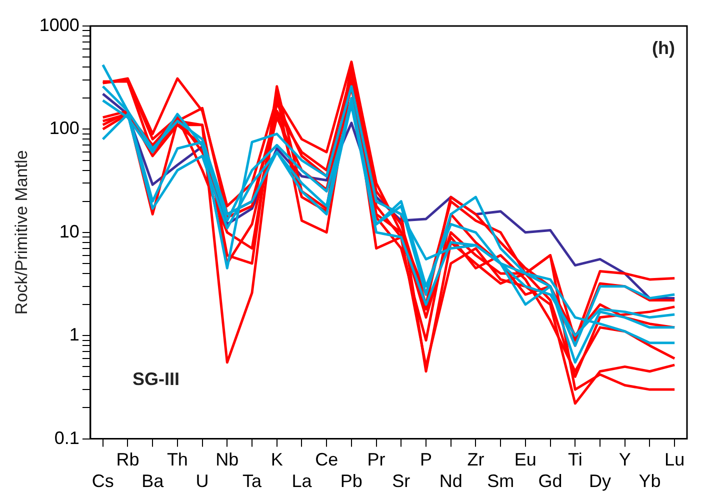 The image size is (715, 504). Describe the element at coordinates (21, 232) in the screenshot. I see `y-axis-title: Rock/Primitive Mantle` at that location.